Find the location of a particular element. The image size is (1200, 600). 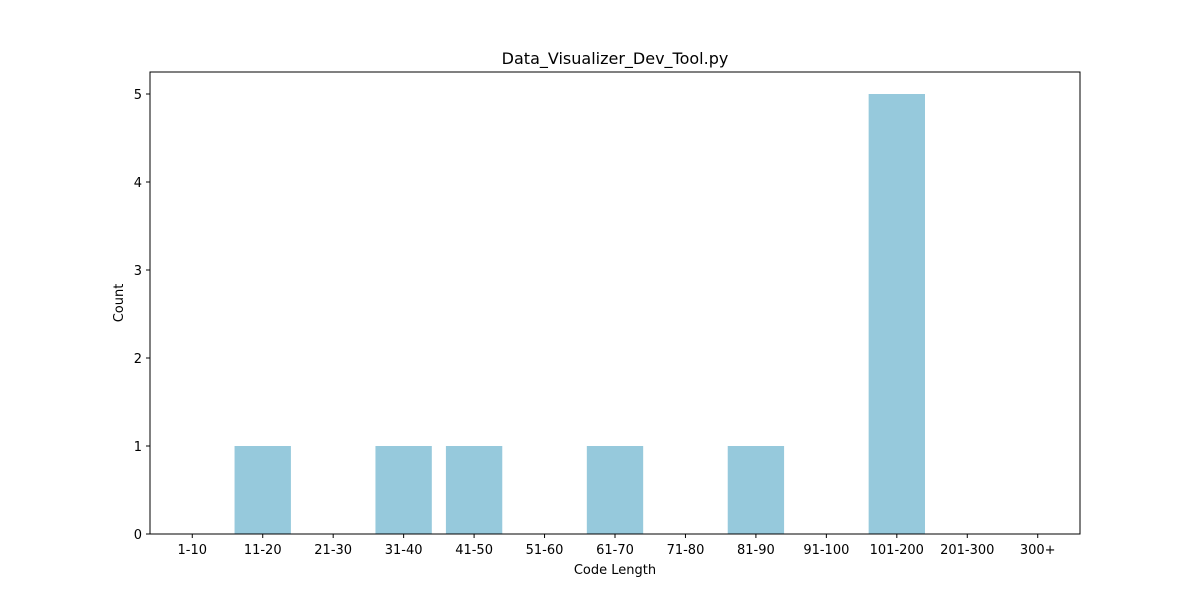

y-axis-label: Count is located at coordinates (119, 303).